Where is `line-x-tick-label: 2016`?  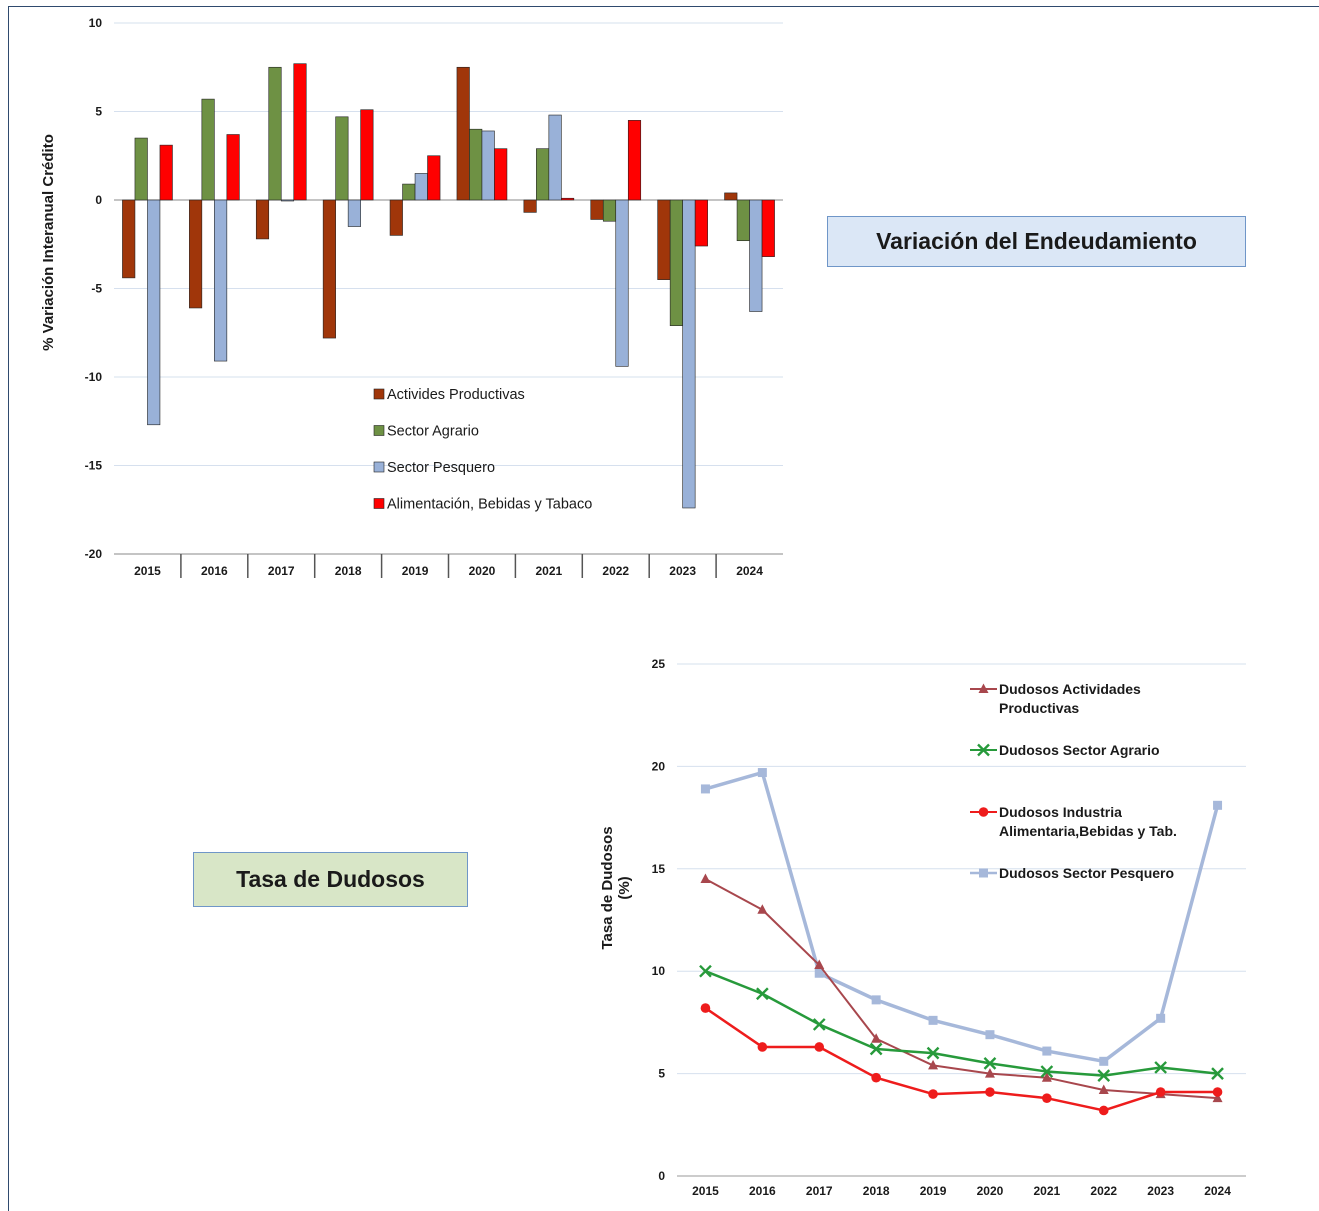 line-x-tick-label: 2016 is located at coordinates (762, 1191).